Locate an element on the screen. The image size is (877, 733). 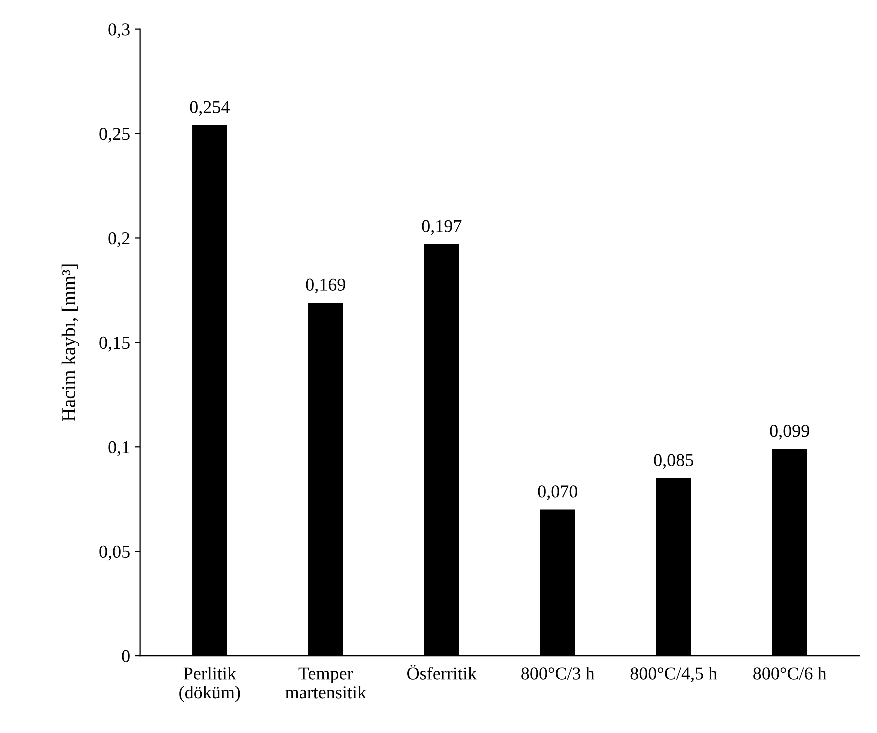
y-tick-label: 0,3 is located at coordinates (119, 31).